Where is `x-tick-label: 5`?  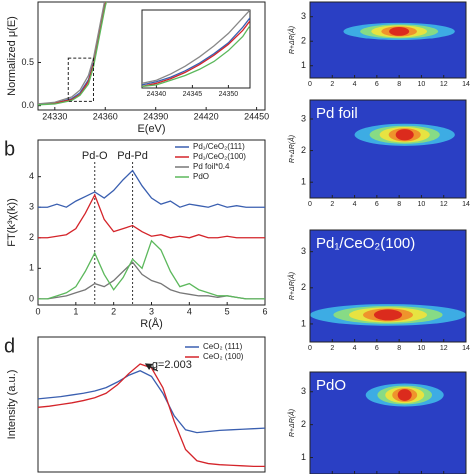
x-tick-label: 5 is located at coordinates (227, 311).